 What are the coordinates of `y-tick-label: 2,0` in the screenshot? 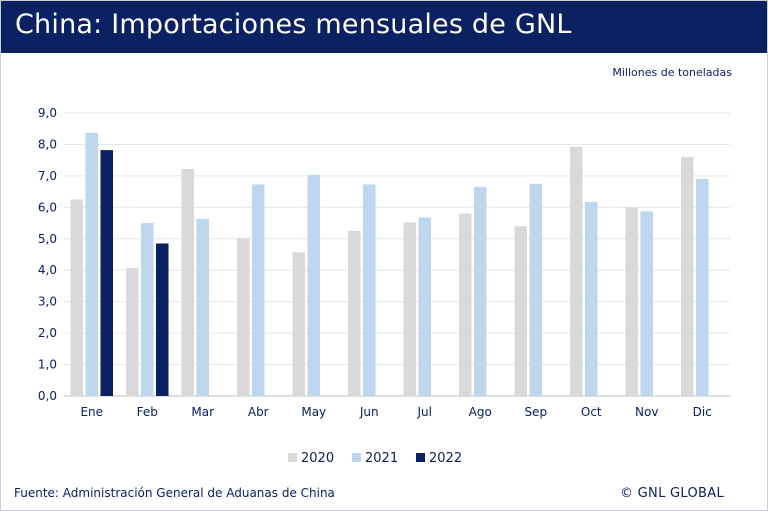 It's located at (47, 333).